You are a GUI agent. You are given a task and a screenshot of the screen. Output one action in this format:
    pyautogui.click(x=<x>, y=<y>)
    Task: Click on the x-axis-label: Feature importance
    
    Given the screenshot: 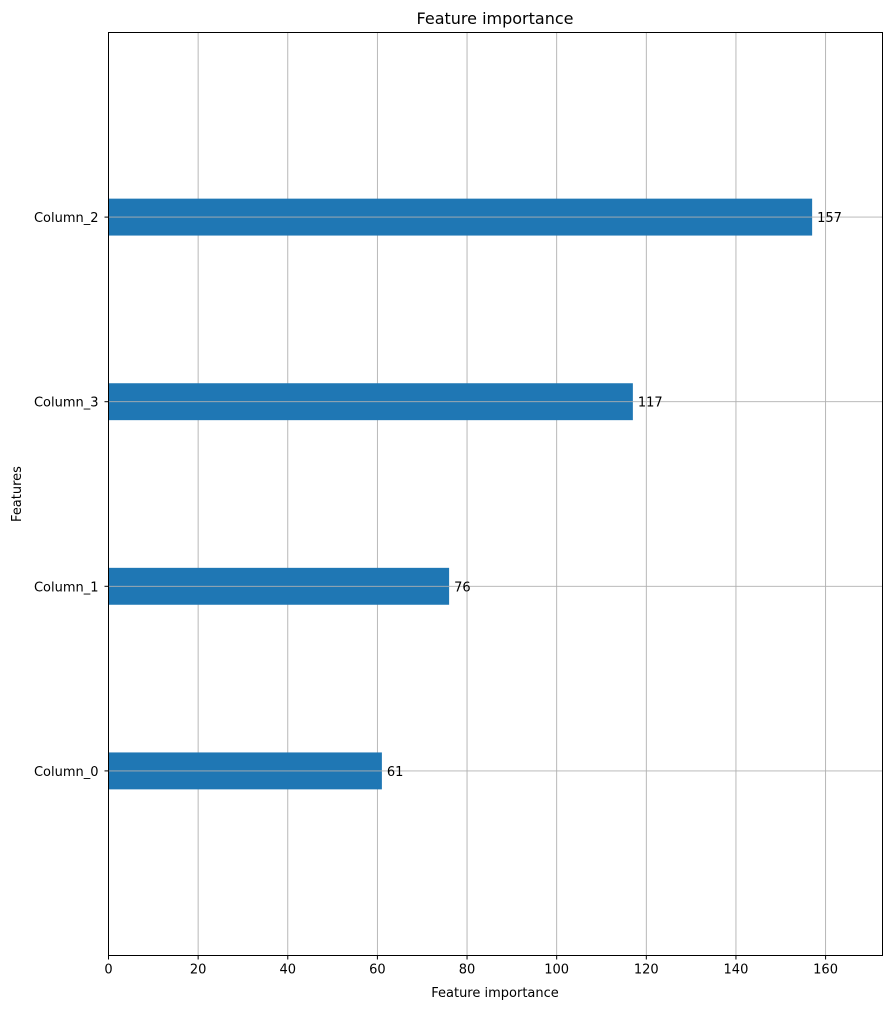 What is the action you would take?
    pyautogui.click(x=495, y=993)
    